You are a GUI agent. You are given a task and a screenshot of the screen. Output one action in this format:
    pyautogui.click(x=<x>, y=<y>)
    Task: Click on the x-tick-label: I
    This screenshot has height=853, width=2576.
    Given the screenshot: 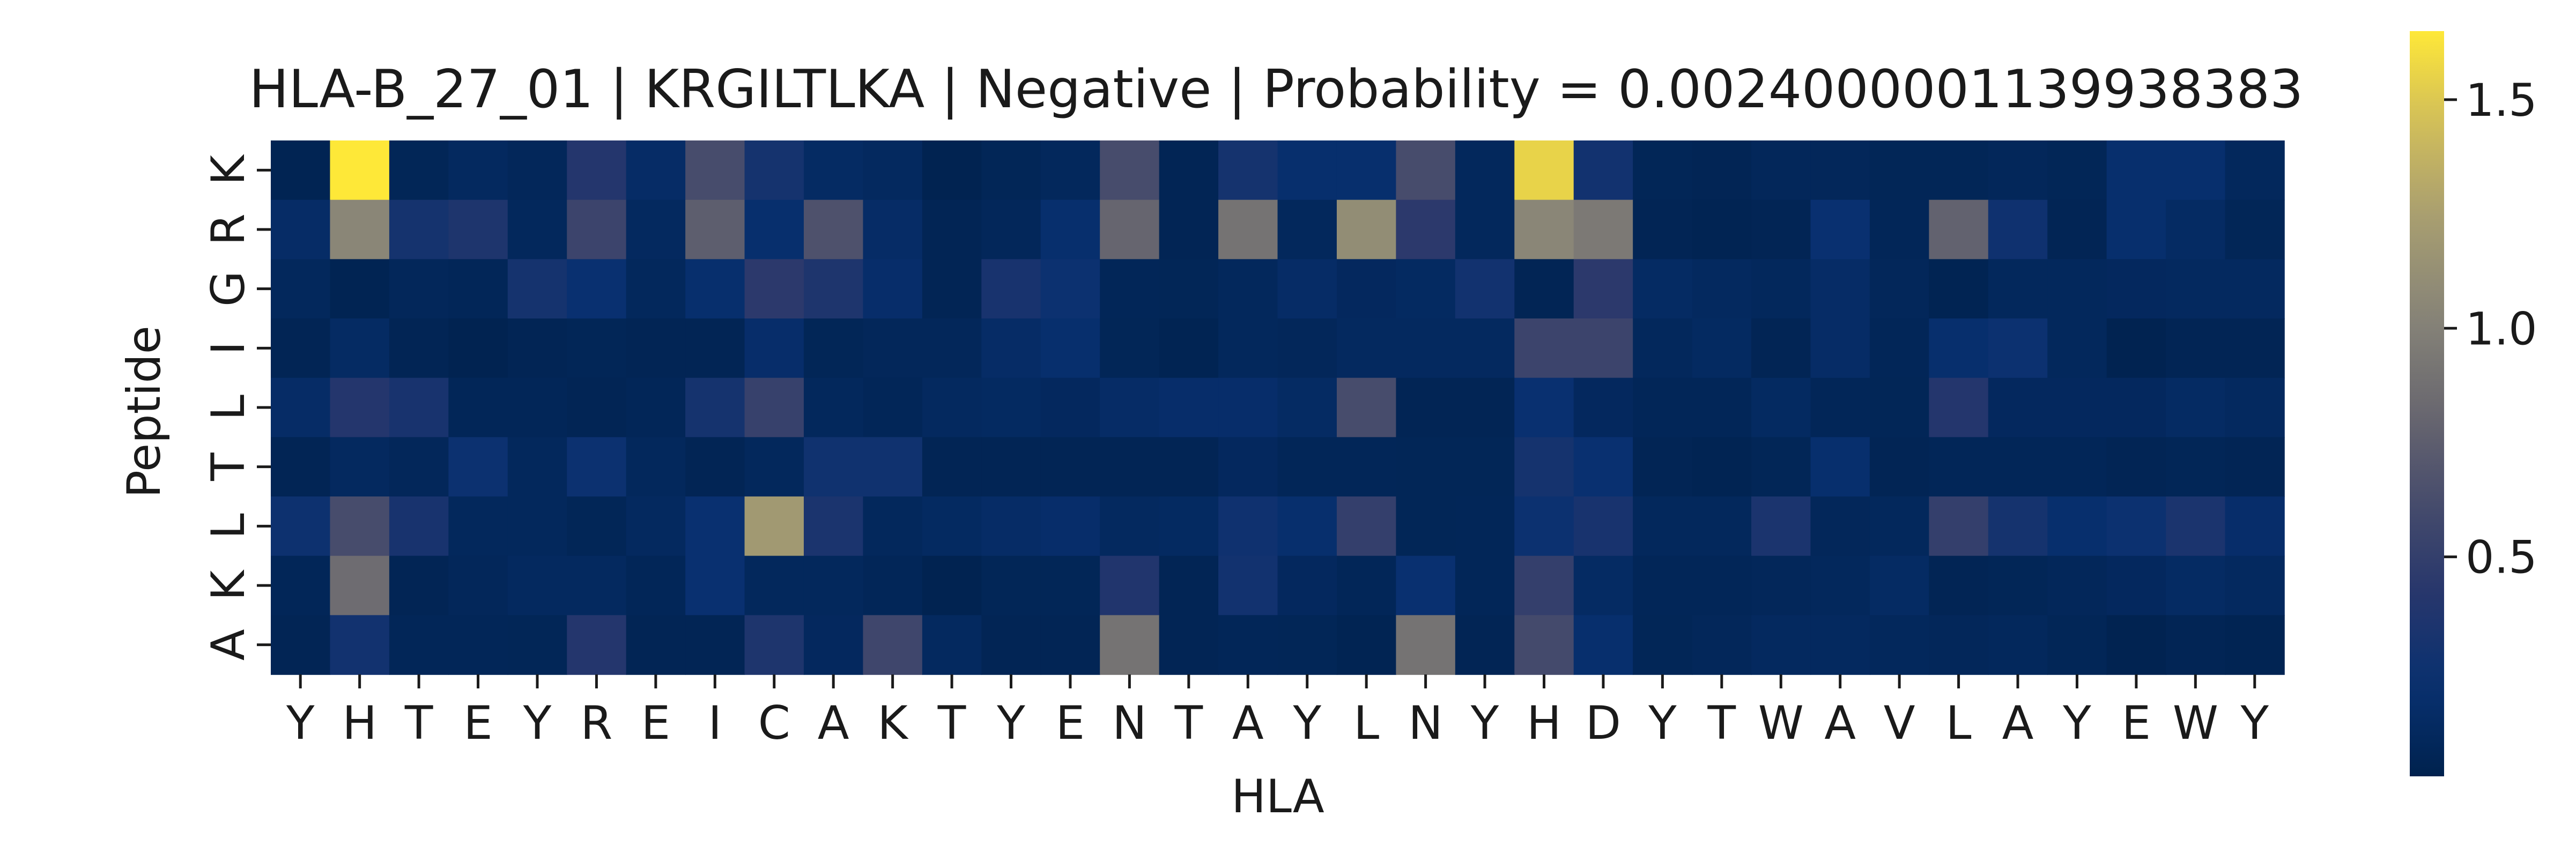 What is the action you would take?
    pyautogui.click(x=715, y=723)
    